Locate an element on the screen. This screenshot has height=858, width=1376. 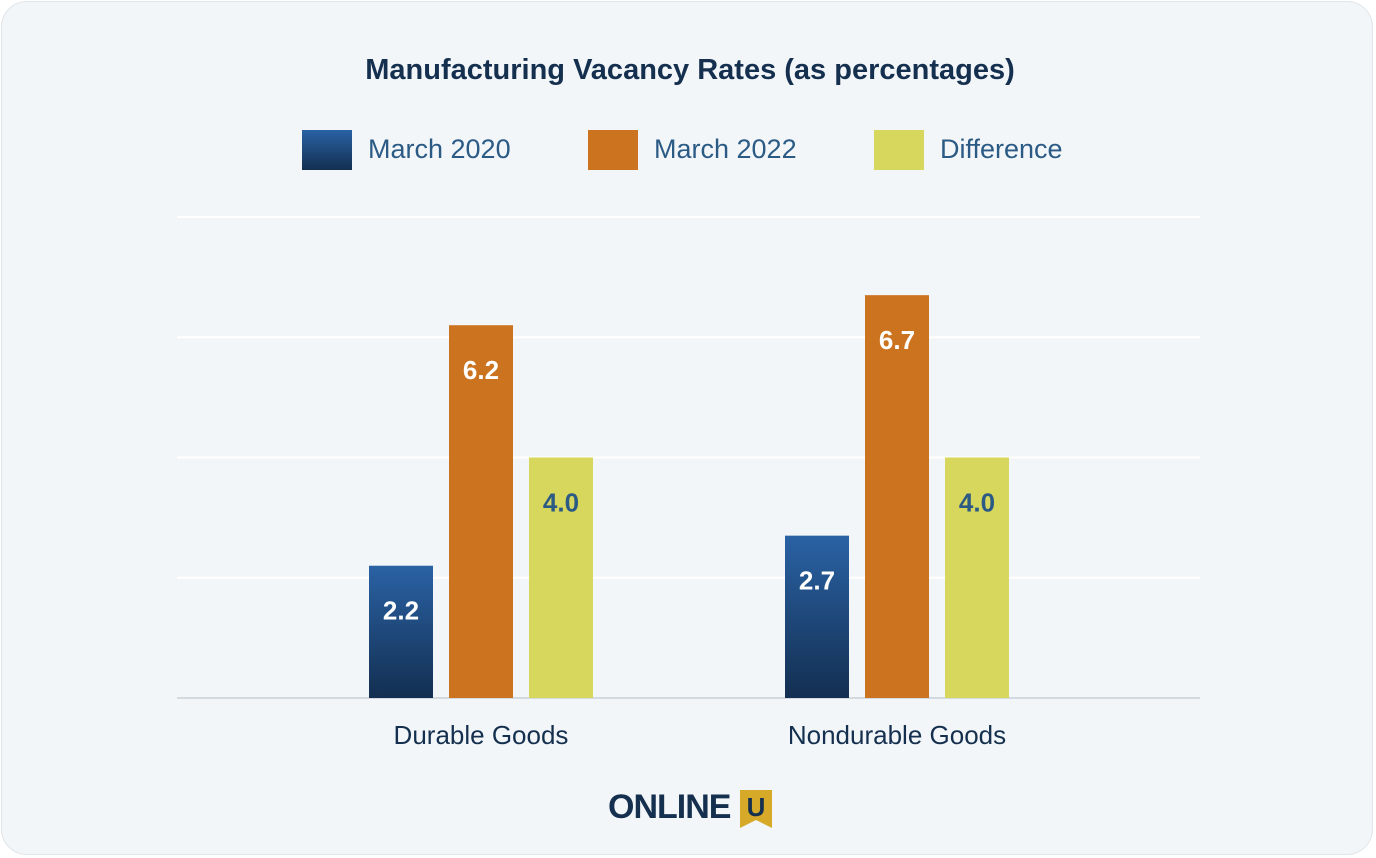
legend-swatch-march-2020 is located at coordinates (327, 150).